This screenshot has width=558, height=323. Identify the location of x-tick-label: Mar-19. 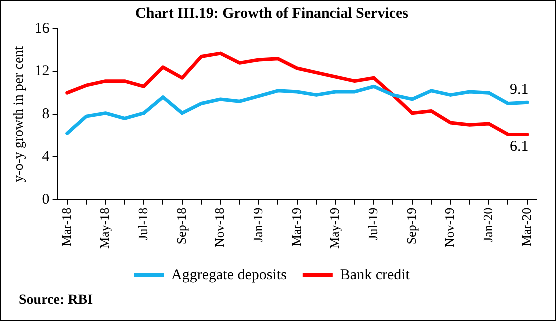
(296, 227).